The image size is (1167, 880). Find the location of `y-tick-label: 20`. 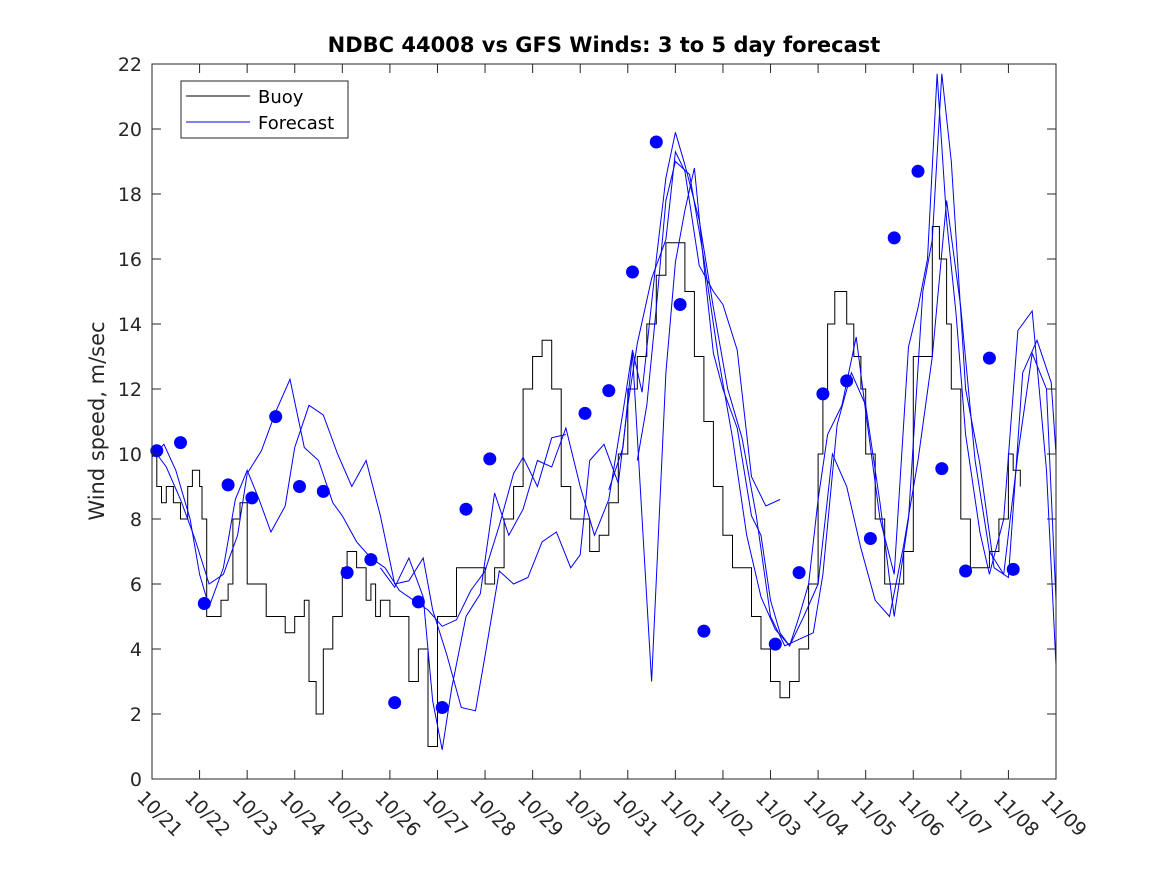

y-tick-label: 20 is located at coordinates (130, 130).